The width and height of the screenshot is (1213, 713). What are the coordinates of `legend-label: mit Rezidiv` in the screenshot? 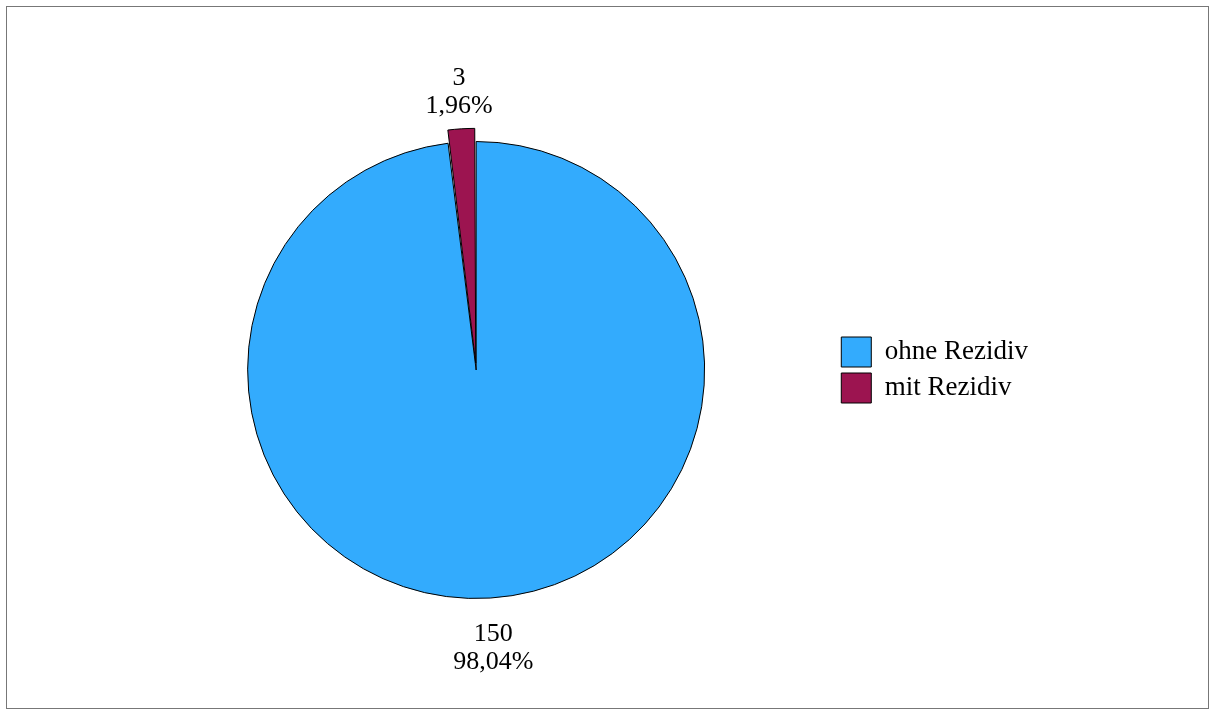 It's located at (948, 386).